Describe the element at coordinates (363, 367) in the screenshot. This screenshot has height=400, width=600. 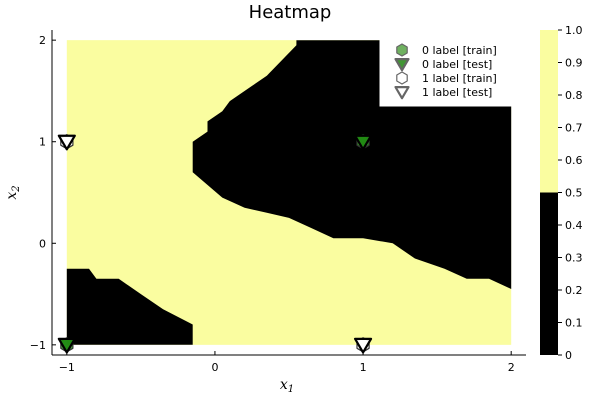
I see `x-tick-label: 1` at that location.